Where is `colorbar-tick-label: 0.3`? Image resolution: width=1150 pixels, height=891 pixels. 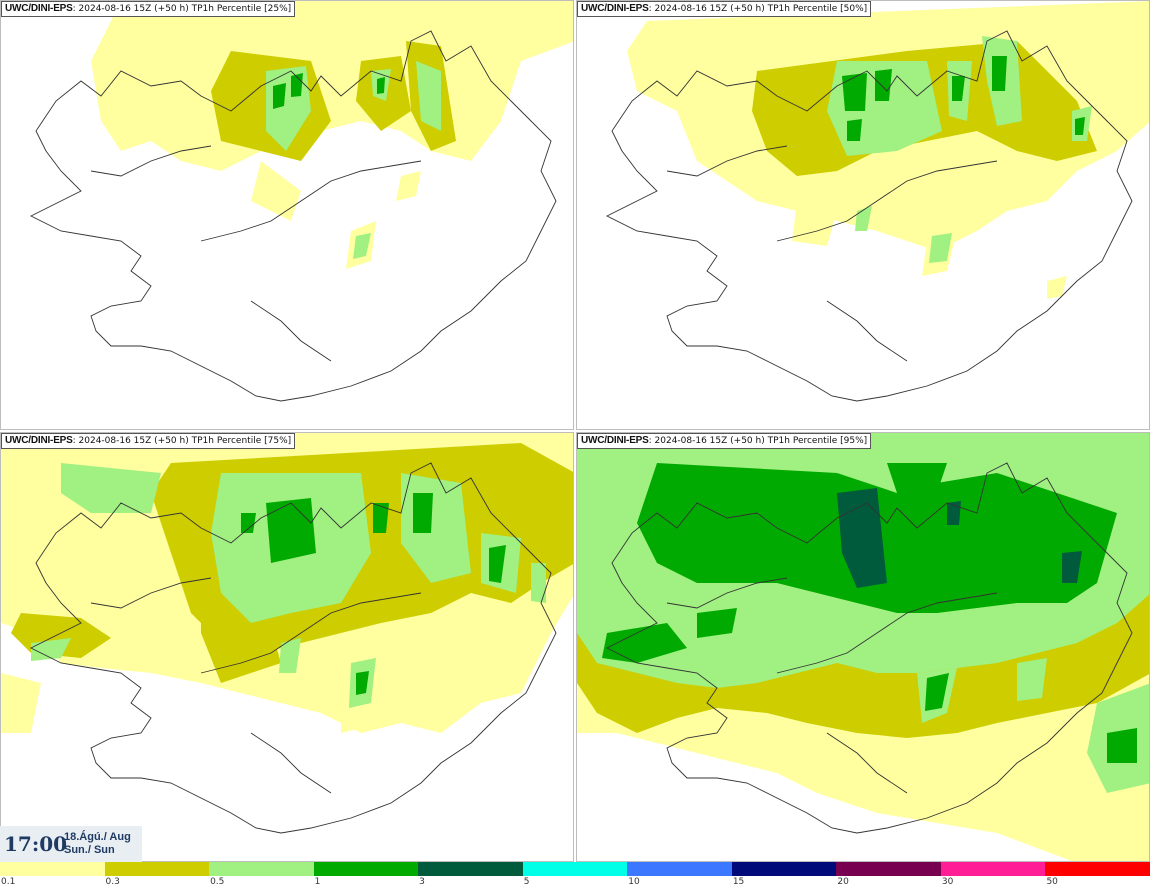 colorbar-tick-label: 0.3 is located at coordinates (112, 882).